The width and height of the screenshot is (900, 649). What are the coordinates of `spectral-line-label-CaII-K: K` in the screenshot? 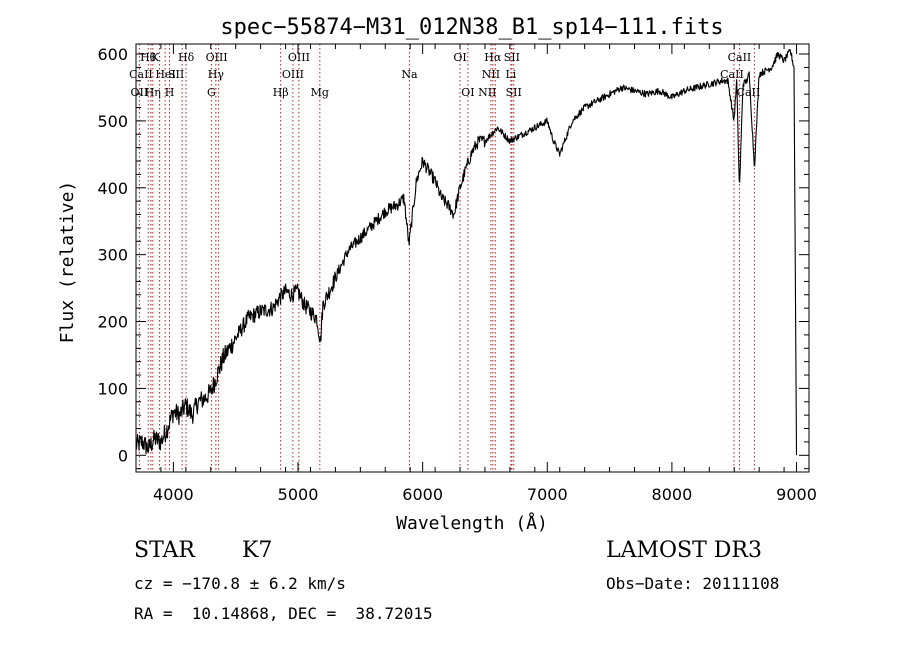 It's located at (155, 57).